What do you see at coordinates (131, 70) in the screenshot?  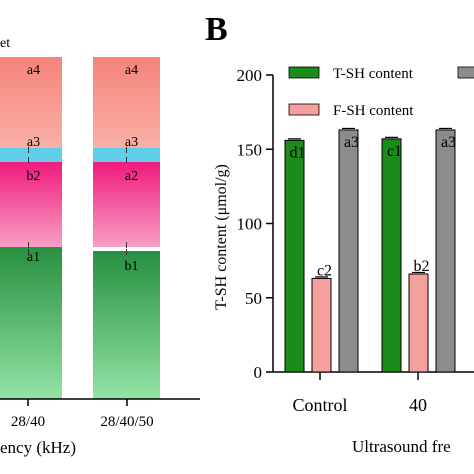 I see `stack-label-a-1-3: a4` at bounding box center [131, 70].